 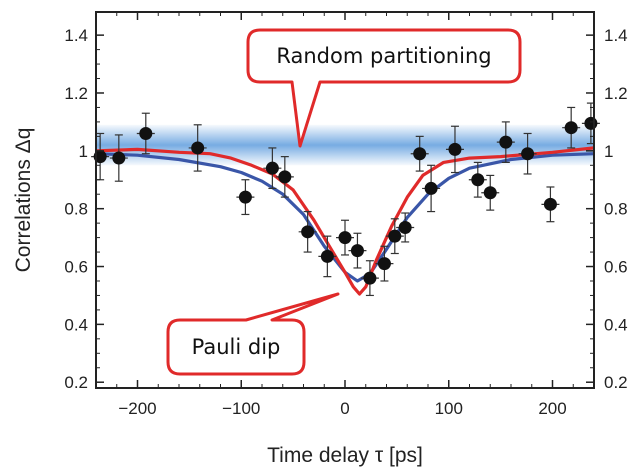 I want to click on x-axis-label: Time delay τ [ps], so click(x=345, y=455).